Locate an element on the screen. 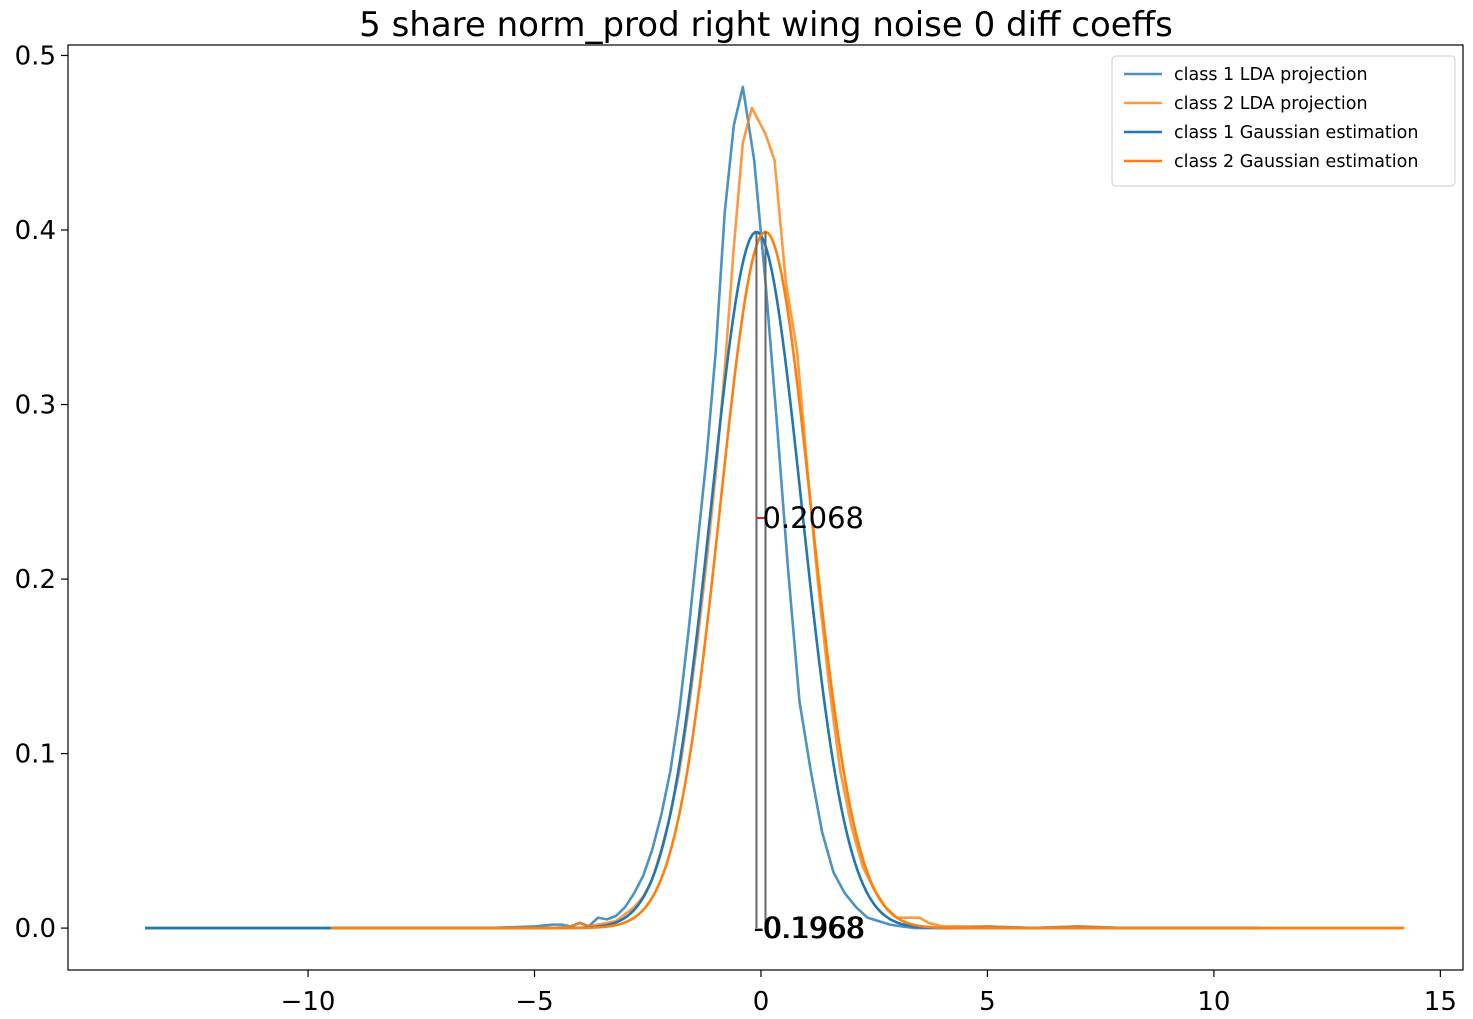  legend-label: class 2 LDA projection is located at coordinates (1271, 104).